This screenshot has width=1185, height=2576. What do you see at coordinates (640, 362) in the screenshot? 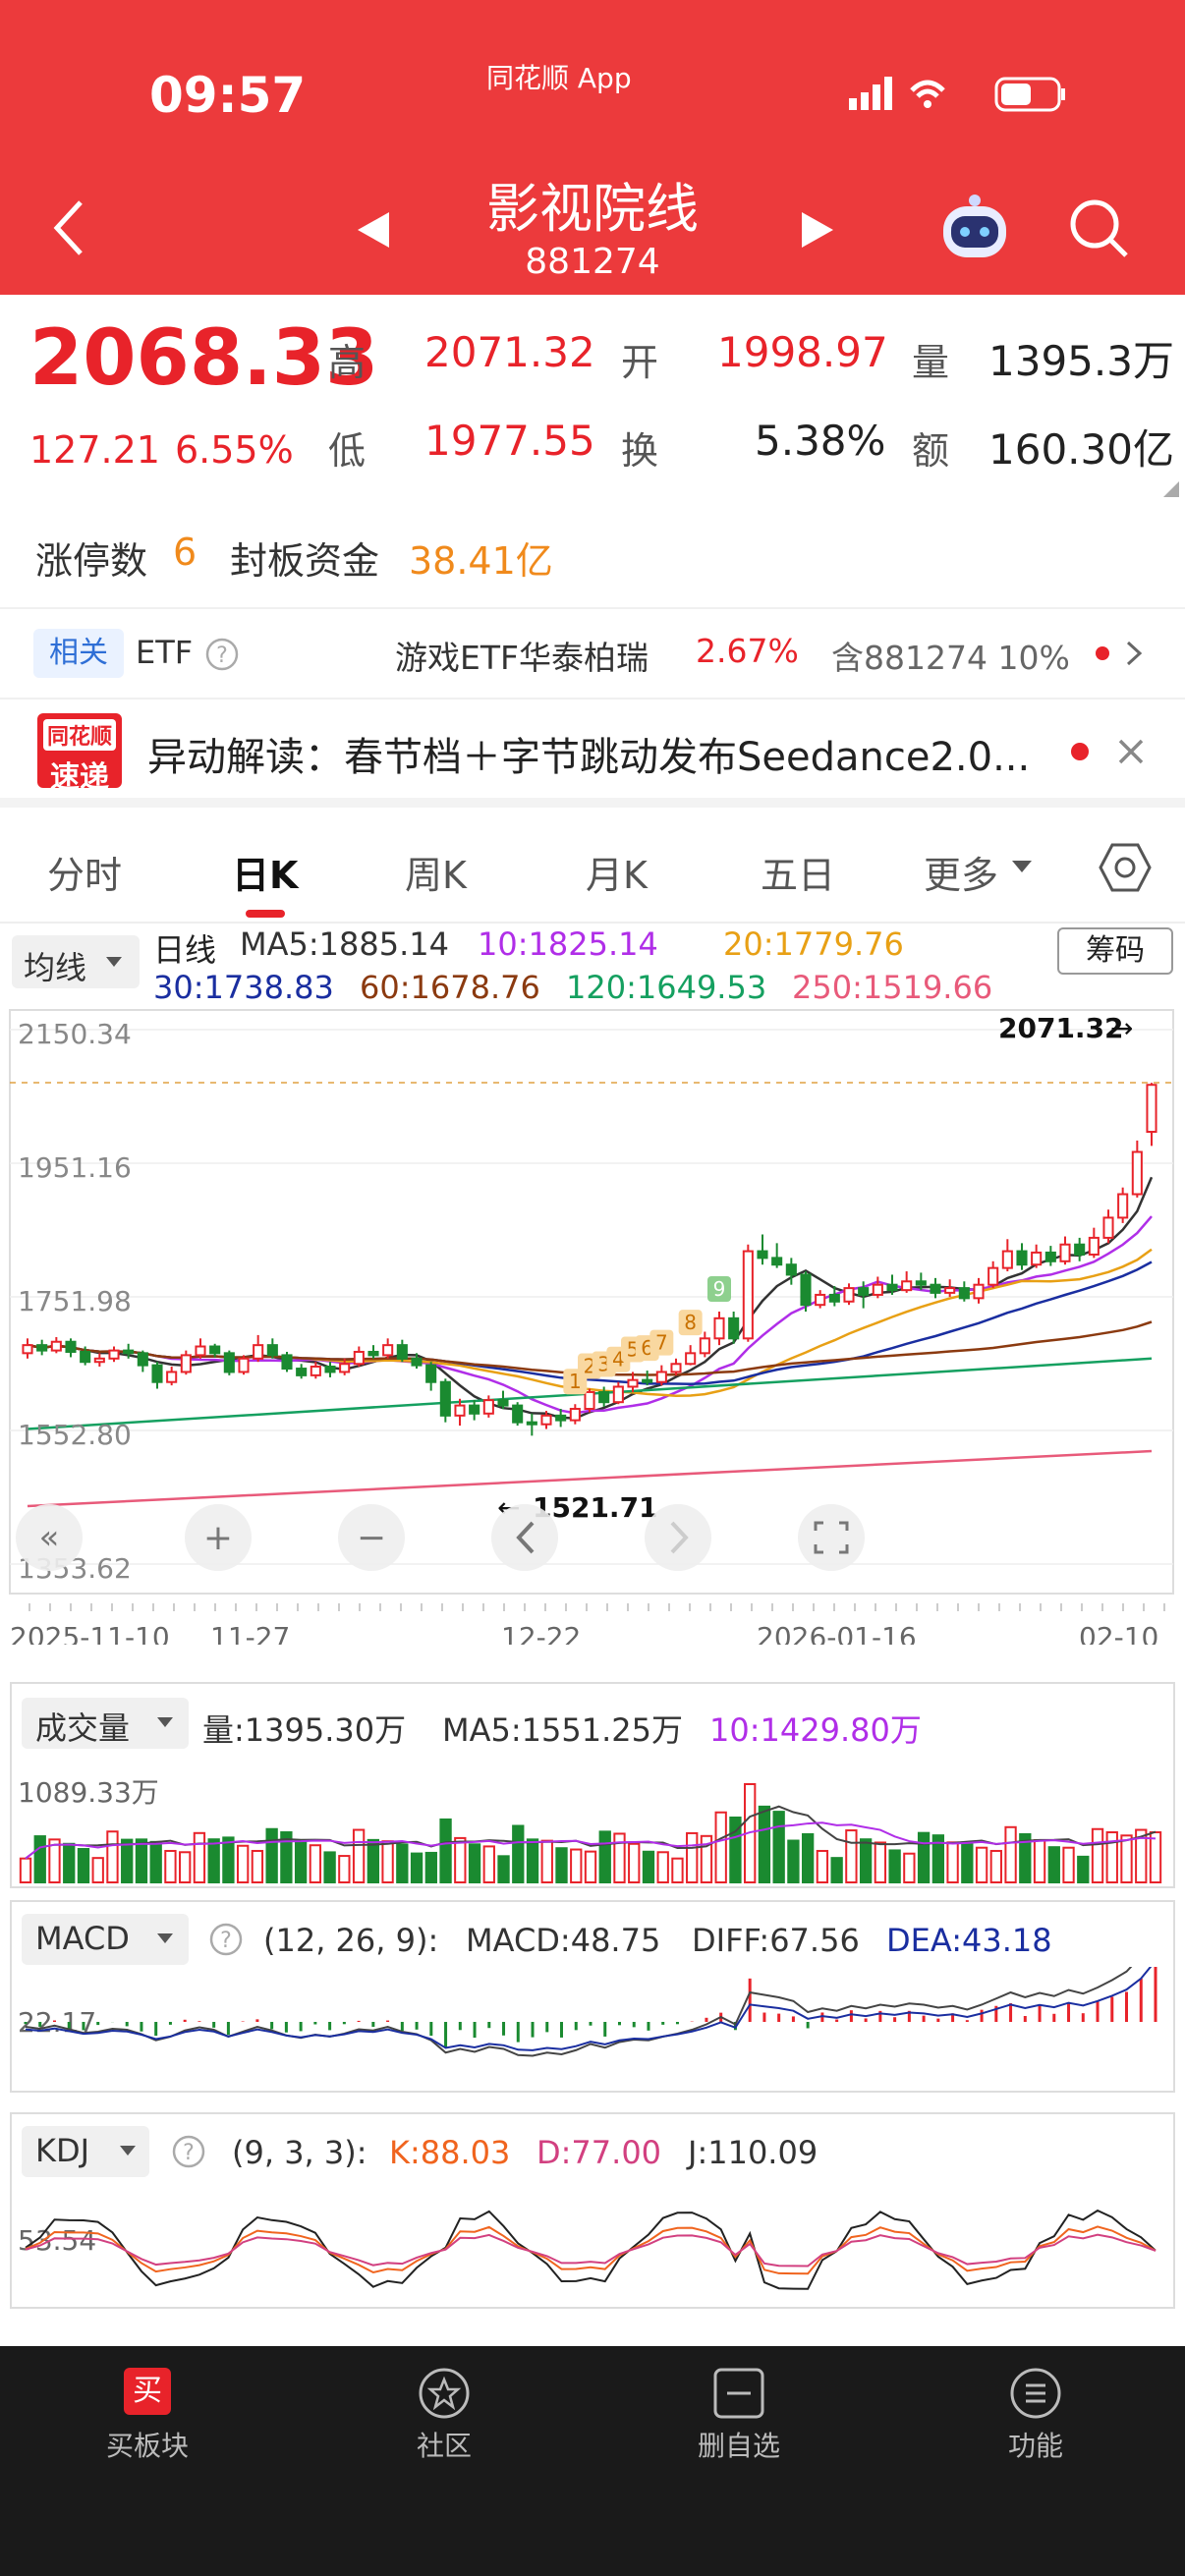
I see `open-label: 开` at bounding box center [640, 362].